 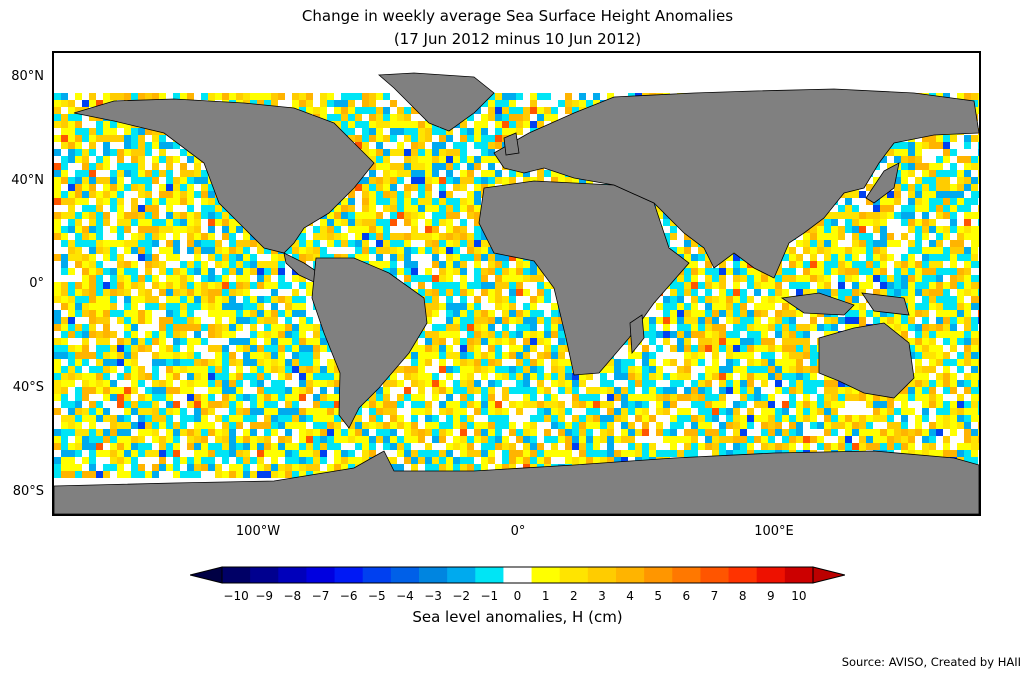 I want to click on landmass-japan, so click(x=882, y=183).